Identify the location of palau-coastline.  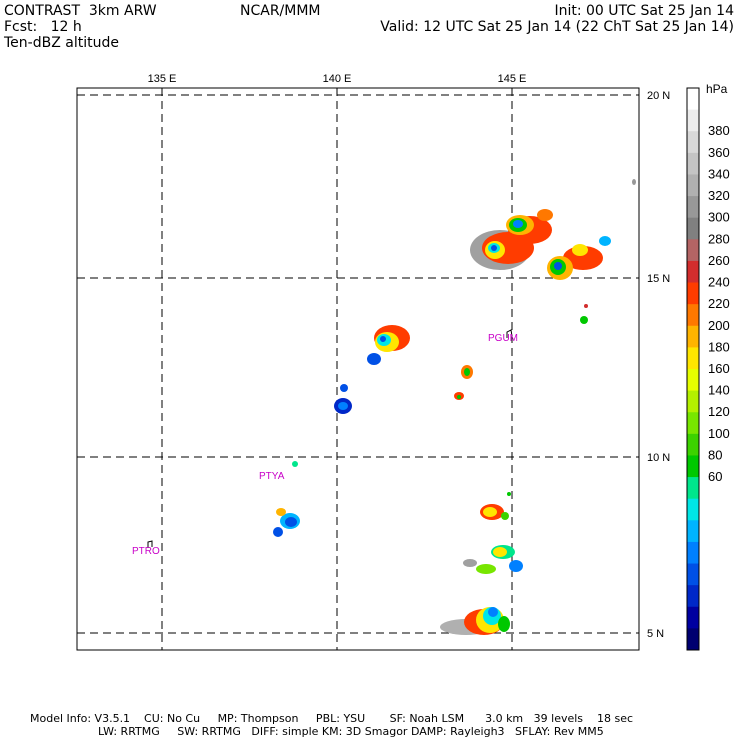
(150, 544).